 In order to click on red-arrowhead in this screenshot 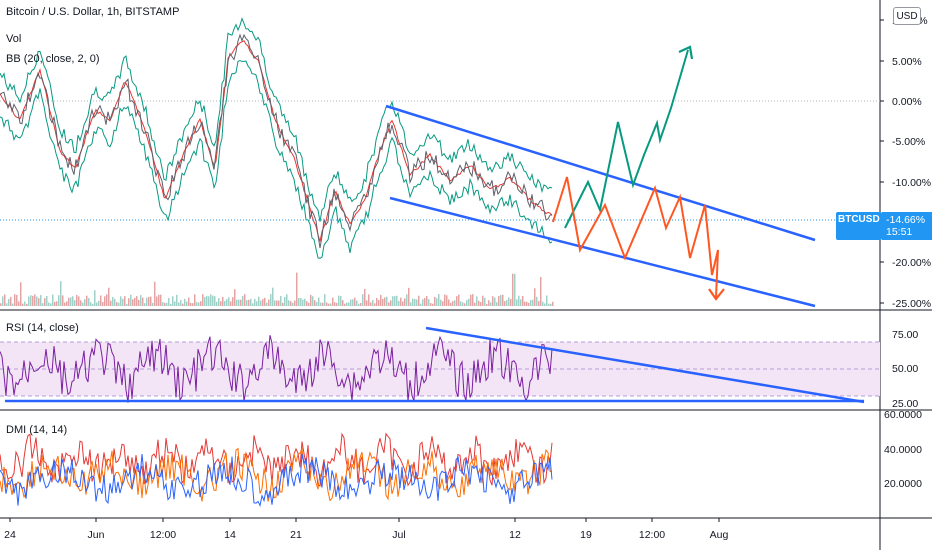, I will do `click(716, 294)`.